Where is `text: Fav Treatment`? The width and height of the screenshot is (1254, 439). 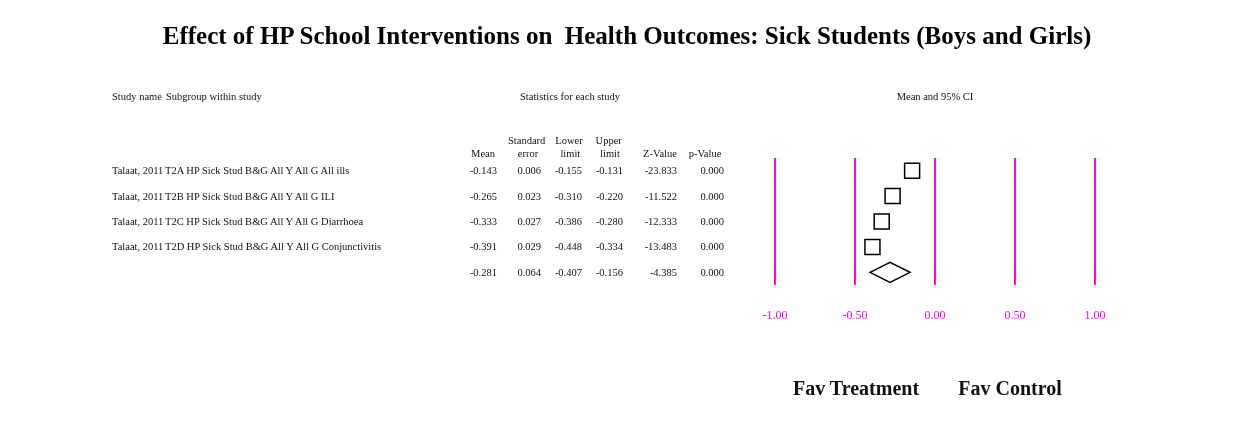 text: Fav Treatment is located at coordinates (856, 388).